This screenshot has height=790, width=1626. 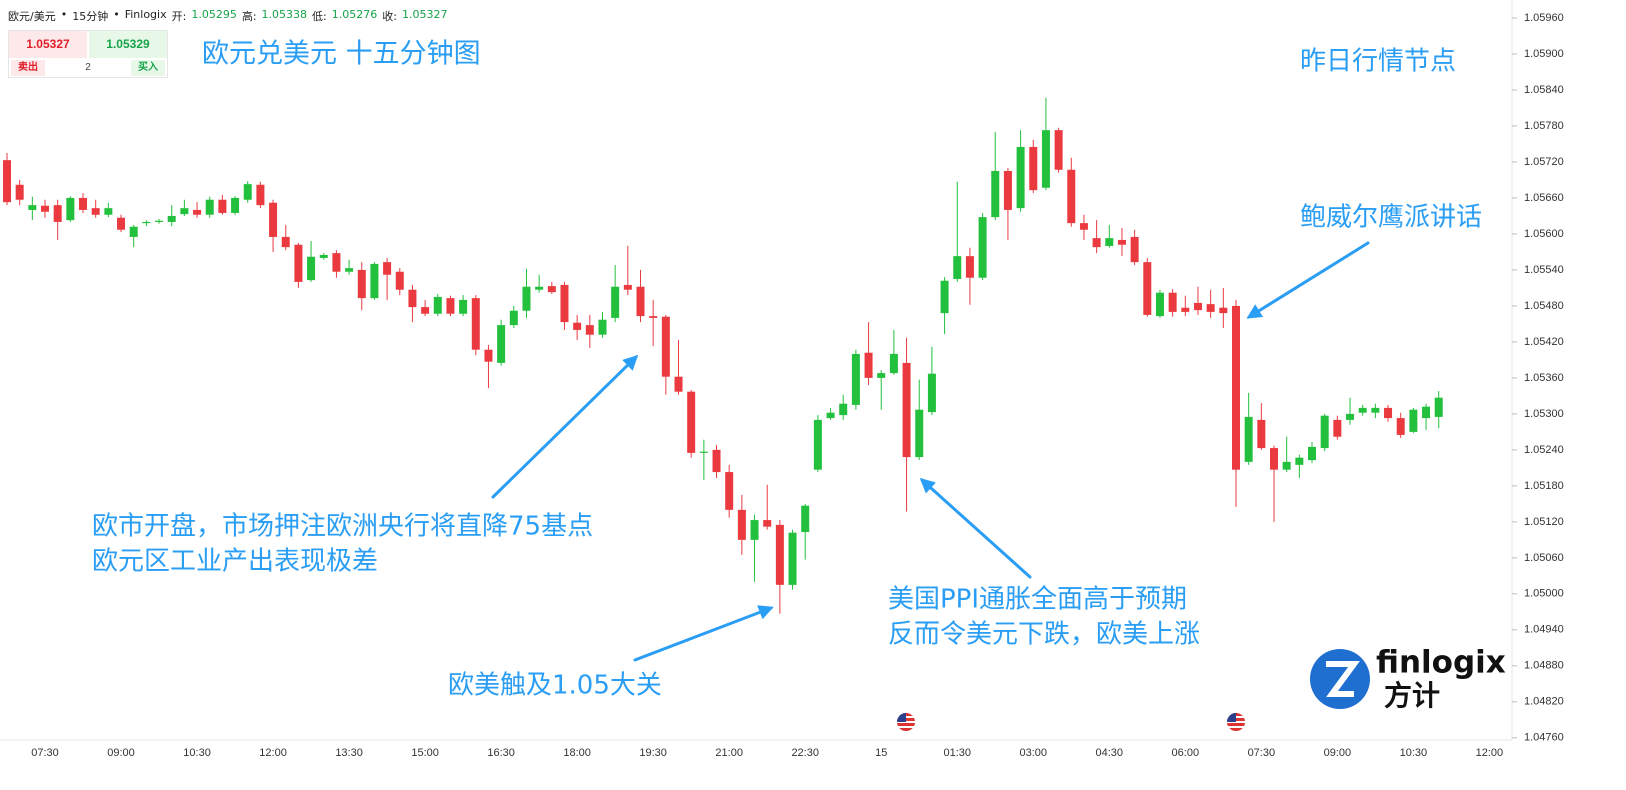 I want to click on close: 1.05327, so click(x=424, y=14).